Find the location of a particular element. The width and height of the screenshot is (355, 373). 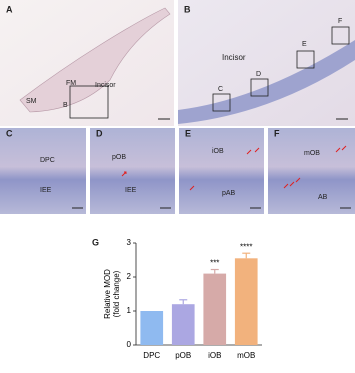

label: B is located at coordinates (65, 105).